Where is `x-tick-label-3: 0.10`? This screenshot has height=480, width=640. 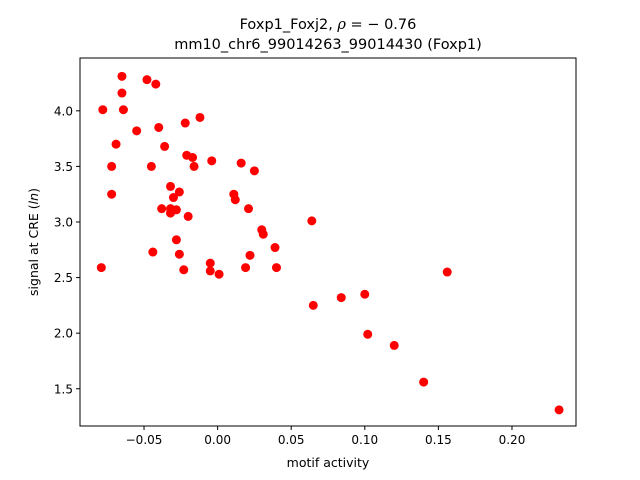
x-tick-label-3: 0.10 is located at coordinates (364, 440).